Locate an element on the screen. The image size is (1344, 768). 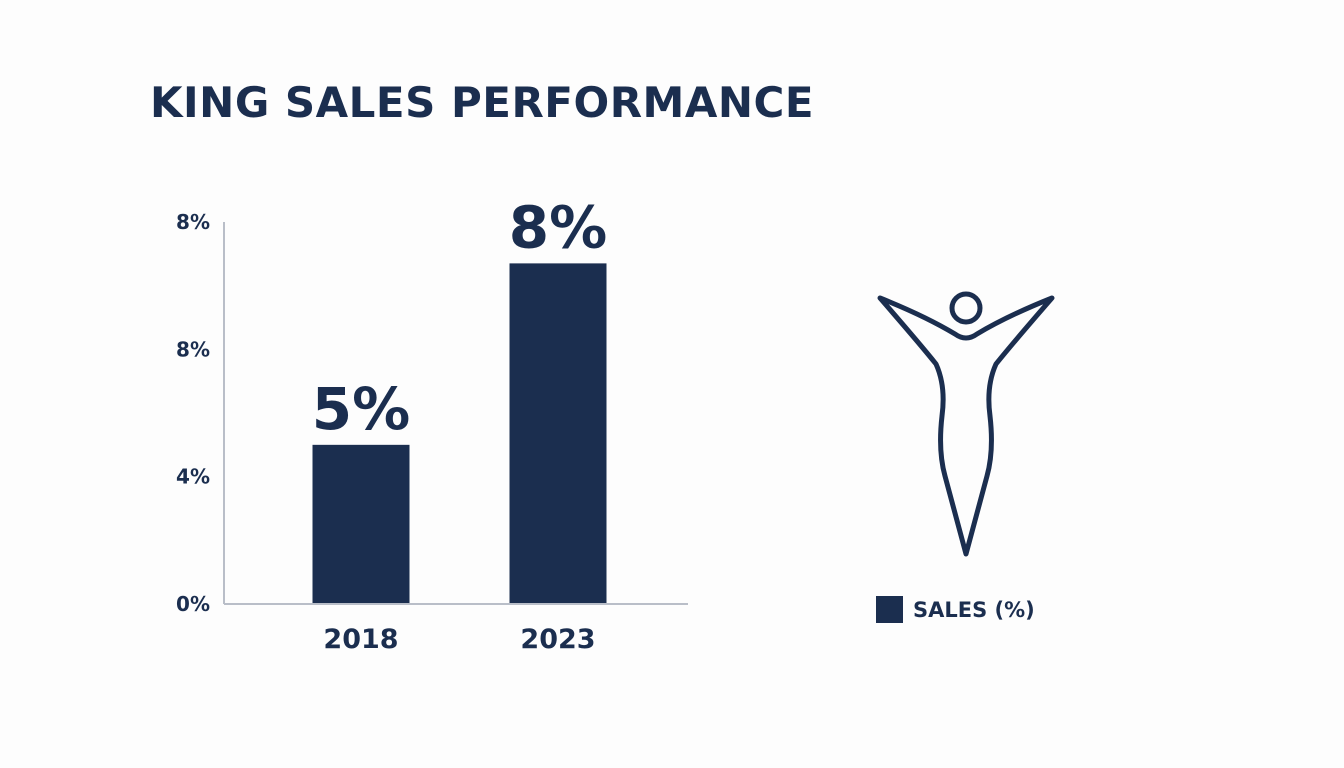
chart-title: KING SALES PERFORMANCE is located at coordinates (482, 102).